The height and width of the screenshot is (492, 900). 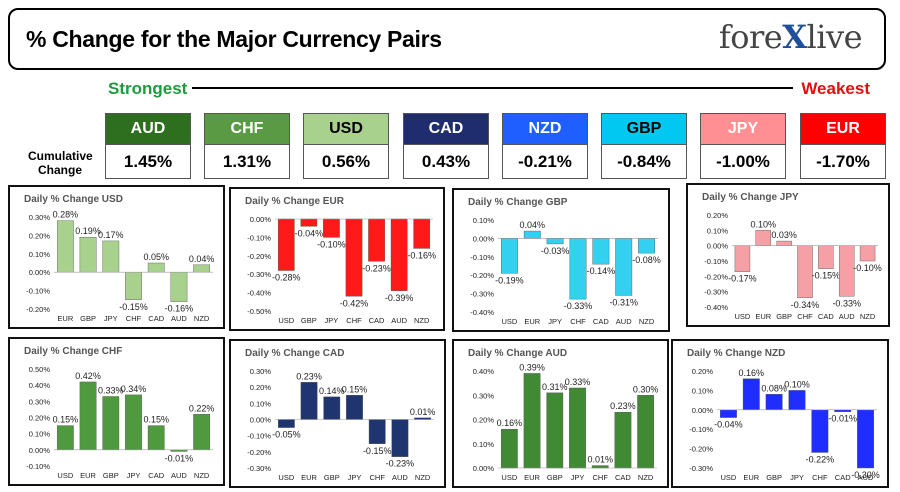 I want to click on chart-title: Daily % Change AUD, so click(x=517, y=353).